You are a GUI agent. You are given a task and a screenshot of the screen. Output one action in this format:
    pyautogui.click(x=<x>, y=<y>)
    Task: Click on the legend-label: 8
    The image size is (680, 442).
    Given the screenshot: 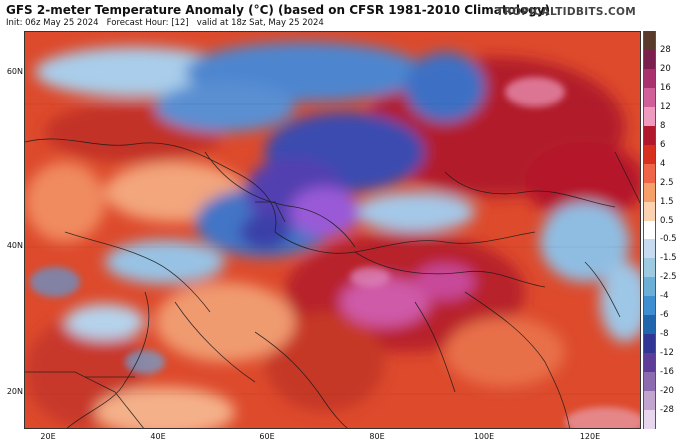 What is the action you would take?
    pyautogui.click(x=663, y=125)
    